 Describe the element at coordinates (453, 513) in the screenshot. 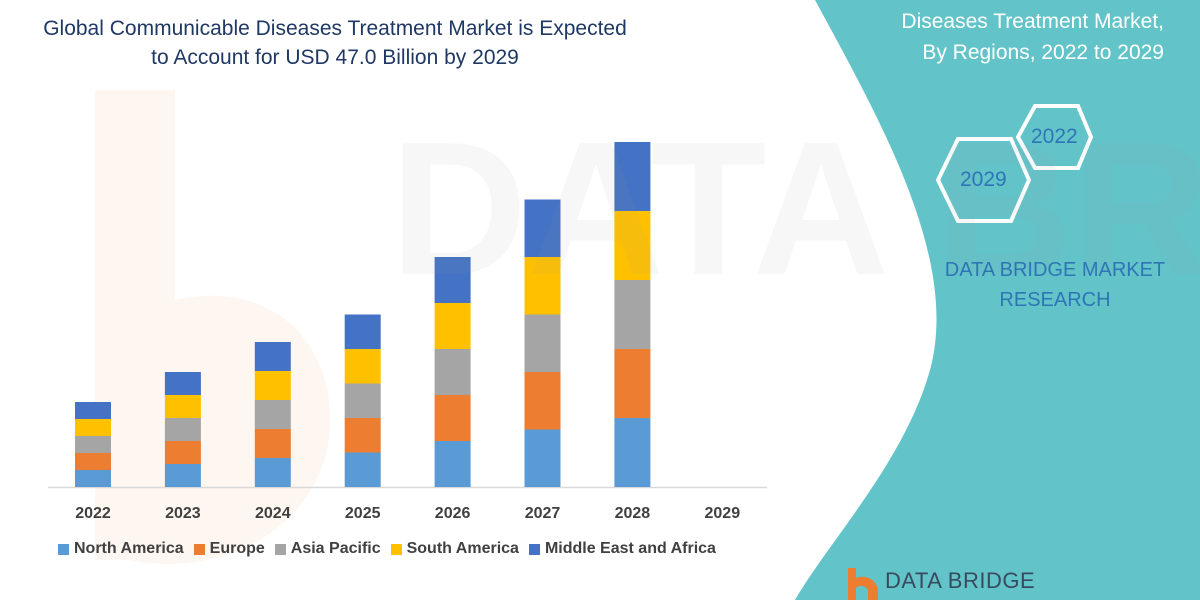

I see `x-tick-label: 2026` at that location.